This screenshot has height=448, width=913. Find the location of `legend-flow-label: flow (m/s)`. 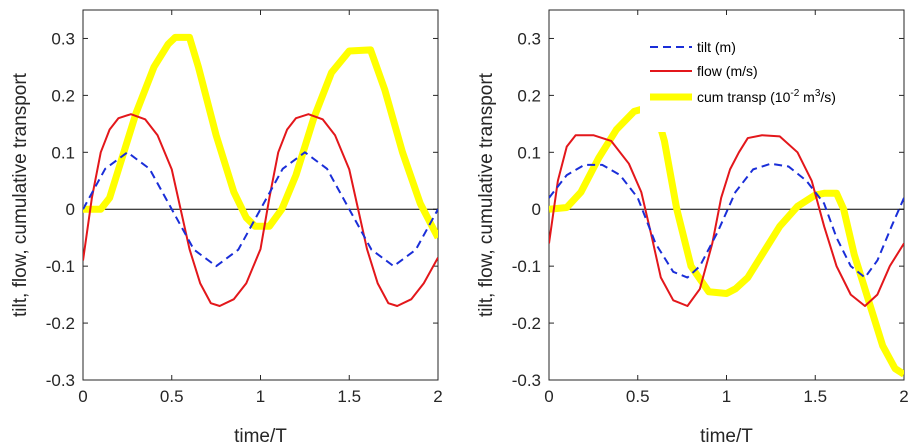

legend-flow-label: flow (m/s) is located at coordinates (727, 71).